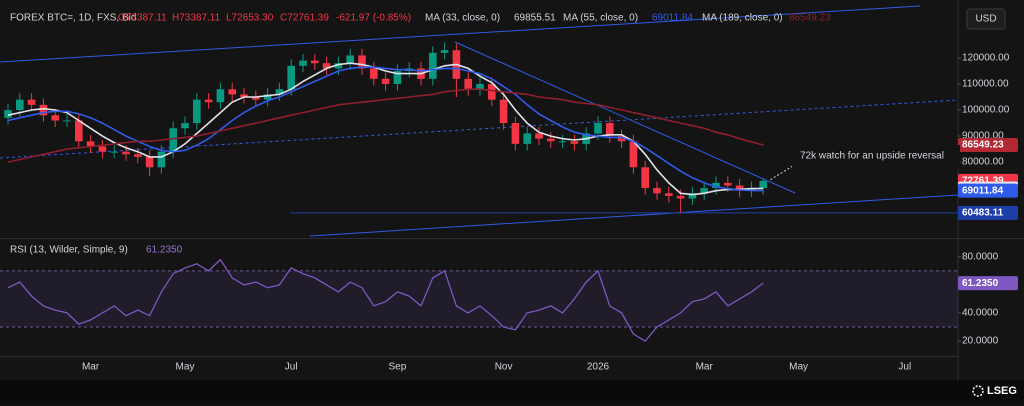 The height and width of the screenshot is (406, 1024). What do you see at coordinates (304, 18) in the screenshot?
I see `ohlc-close: C72761.39` at bounding box center [304, 18].